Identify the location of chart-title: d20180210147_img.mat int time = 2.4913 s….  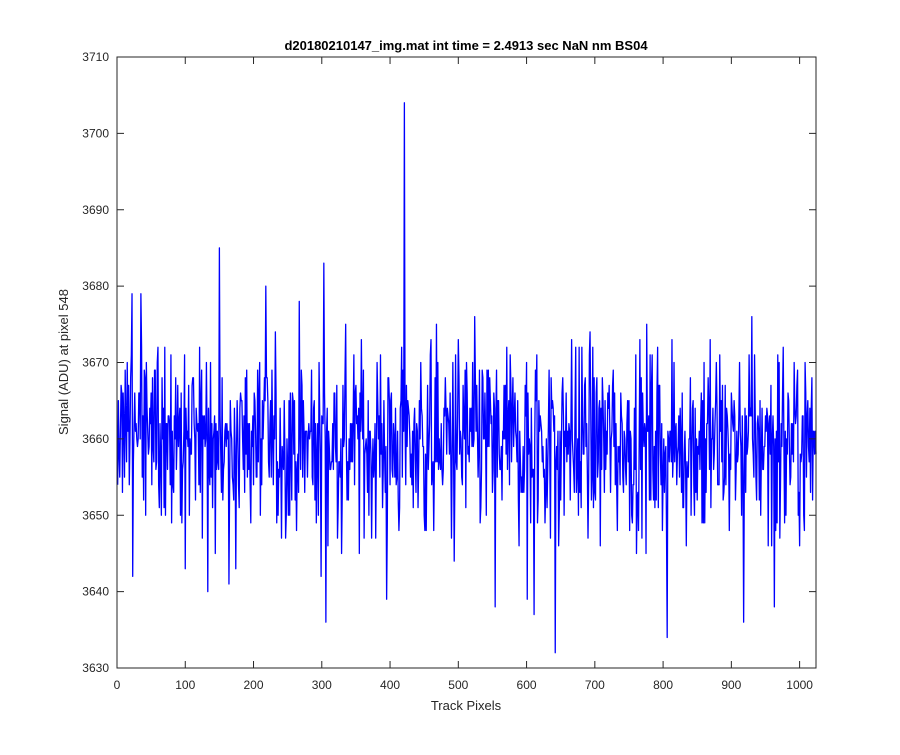
(466, 45).